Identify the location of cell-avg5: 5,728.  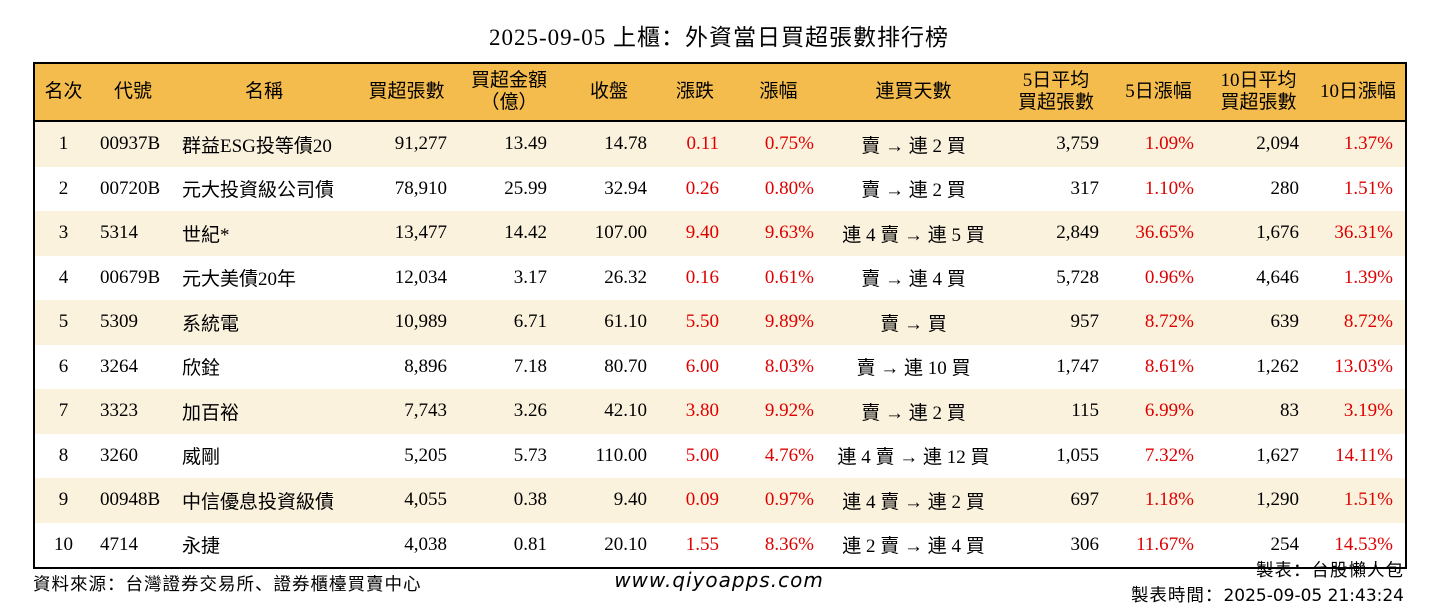
(1077, 277).